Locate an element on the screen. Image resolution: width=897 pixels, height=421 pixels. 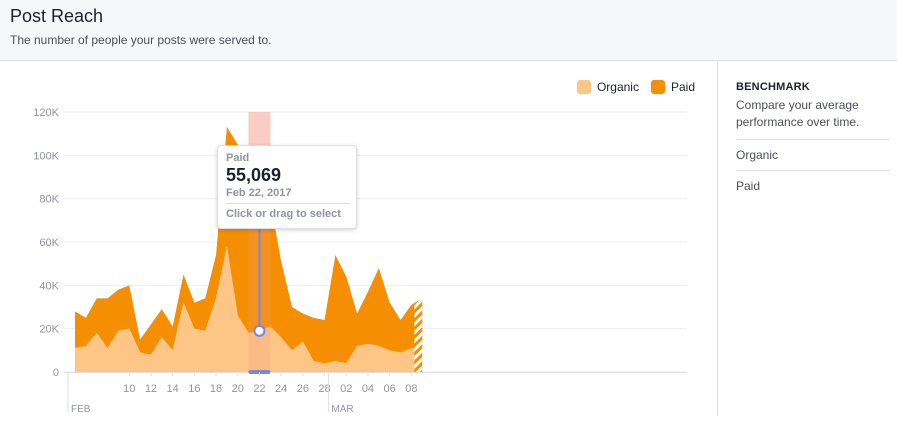
y-tick-label: 40K is located at coordinates (49, 286).